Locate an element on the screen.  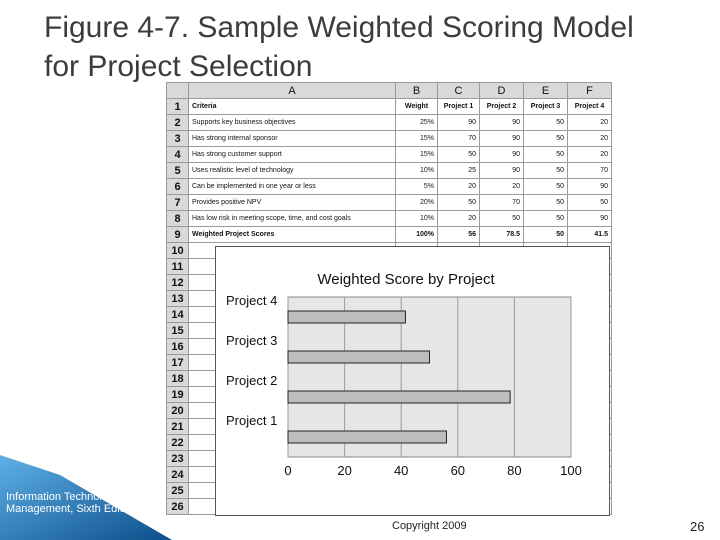
sheet-row: 7 Provides positive NPV 20% 50 70 50 50 is located at coordinates (389, 202).